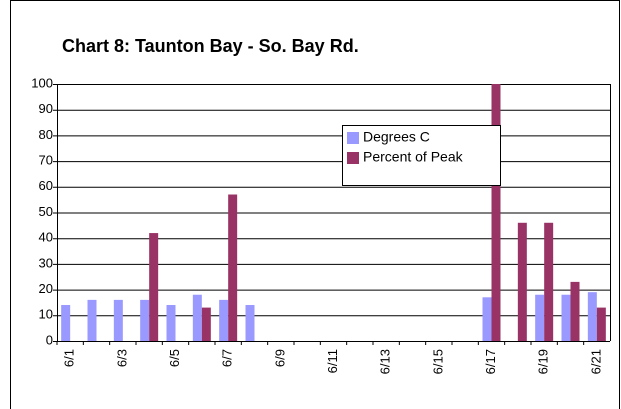 Image resolution: width=621 pixels, height=409 pixels. Describe the element at coordinates (174, 358) in the screenshot. I see `x-tick-label: 6/5` at that location.